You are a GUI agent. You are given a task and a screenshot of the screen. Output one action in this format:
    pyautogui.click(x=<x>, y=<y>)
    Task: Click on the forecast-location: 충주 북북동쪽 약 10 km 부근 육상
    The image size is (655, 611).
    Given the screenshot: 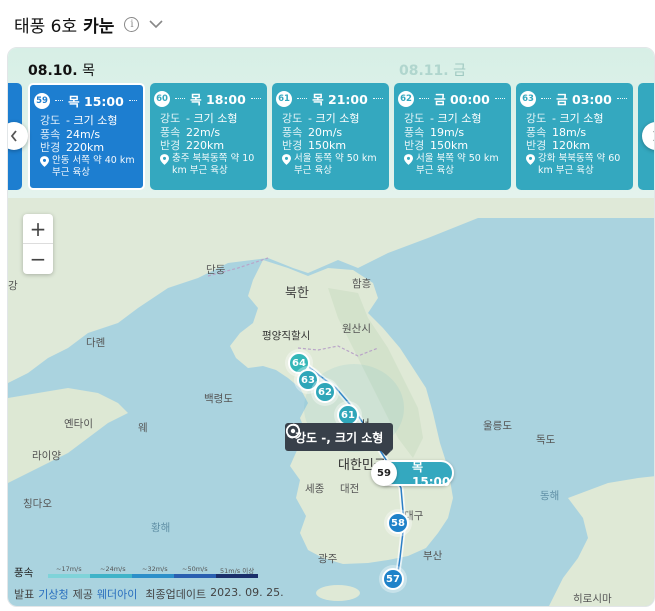 What is the action you would take?
    pyautogui.click(x=213, y=164)
    